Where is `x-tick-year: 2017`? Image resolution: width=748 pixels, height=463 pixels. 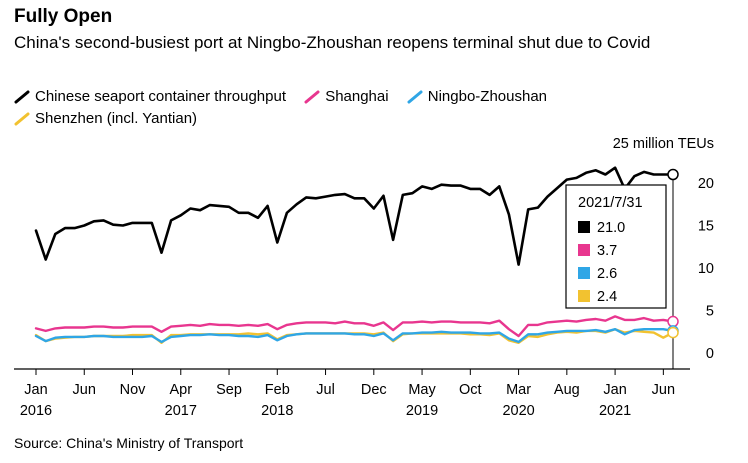
x-tick-year: 2017 is located at coordinates (181, 411).